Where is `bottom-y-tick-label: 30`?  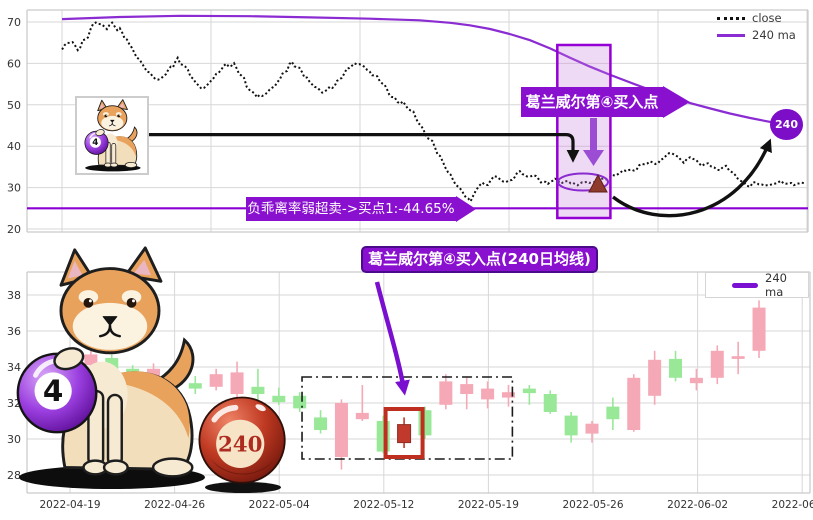
bottom-y-tick-label: 30 is located at coordinates (14, 439).